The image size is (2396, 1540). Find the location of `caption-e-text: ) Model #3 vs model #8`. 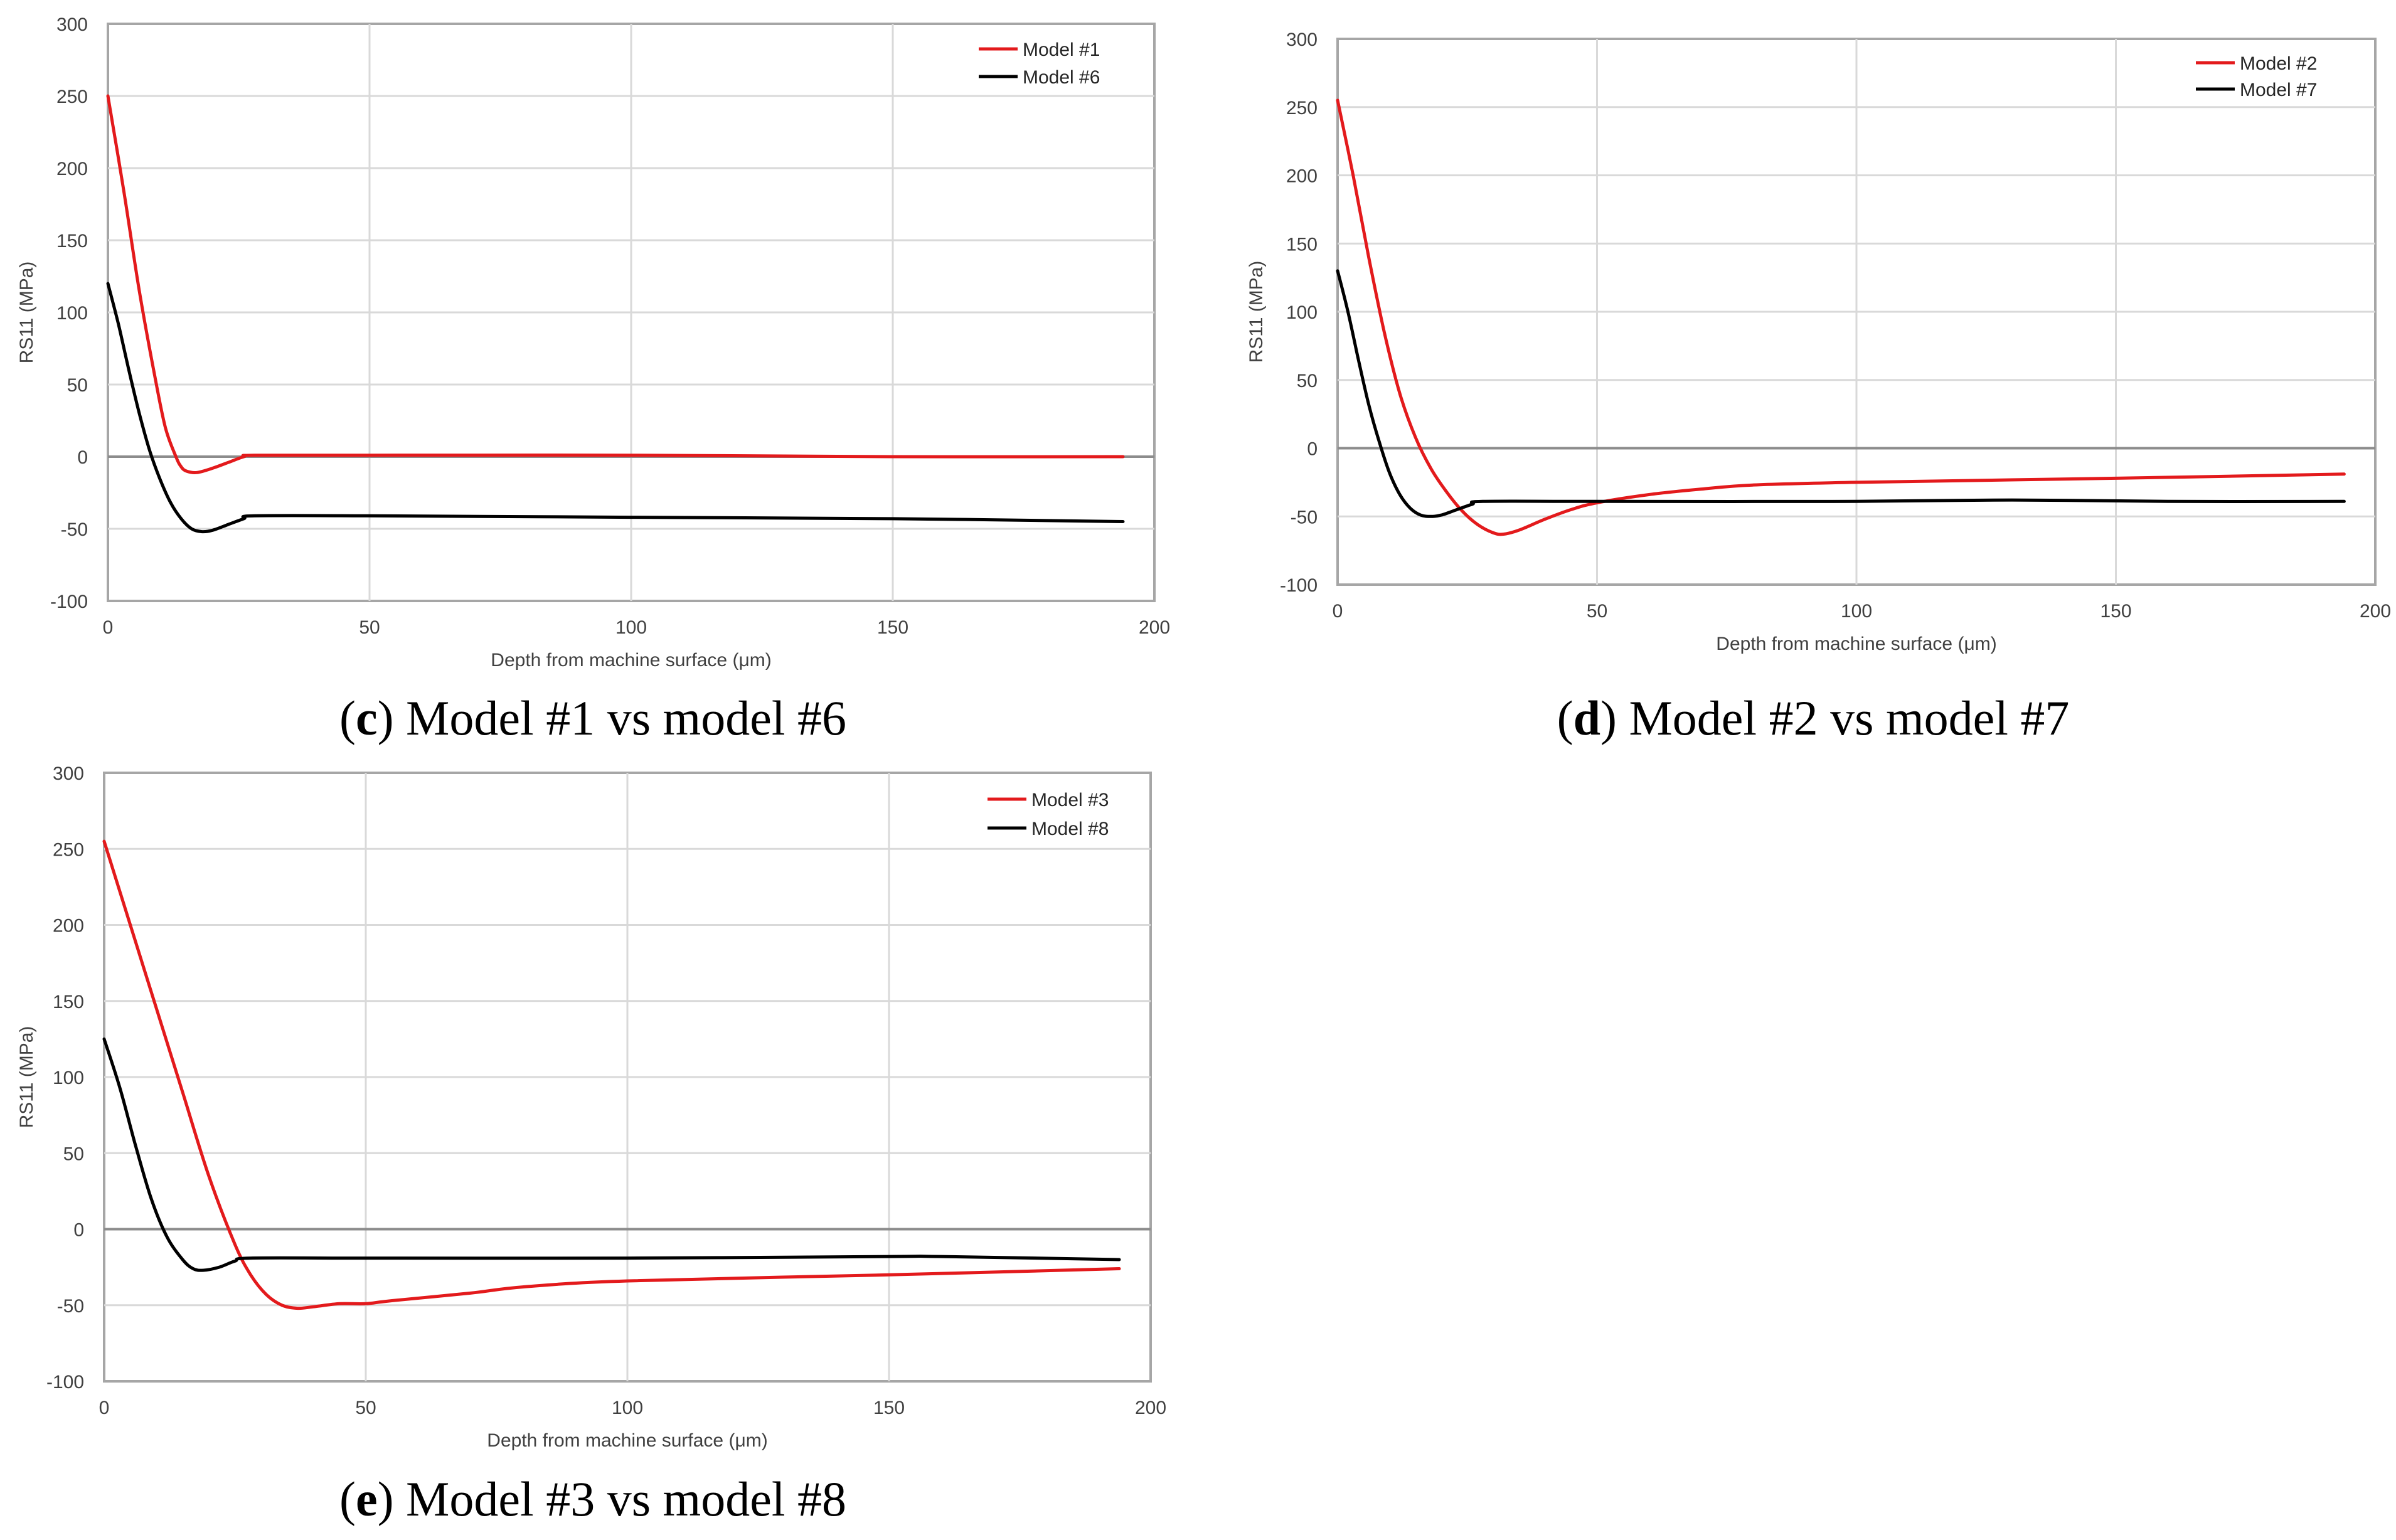

caption-e-text: ) Model #3 vs model #8 is located at coordinates (612, 1499).